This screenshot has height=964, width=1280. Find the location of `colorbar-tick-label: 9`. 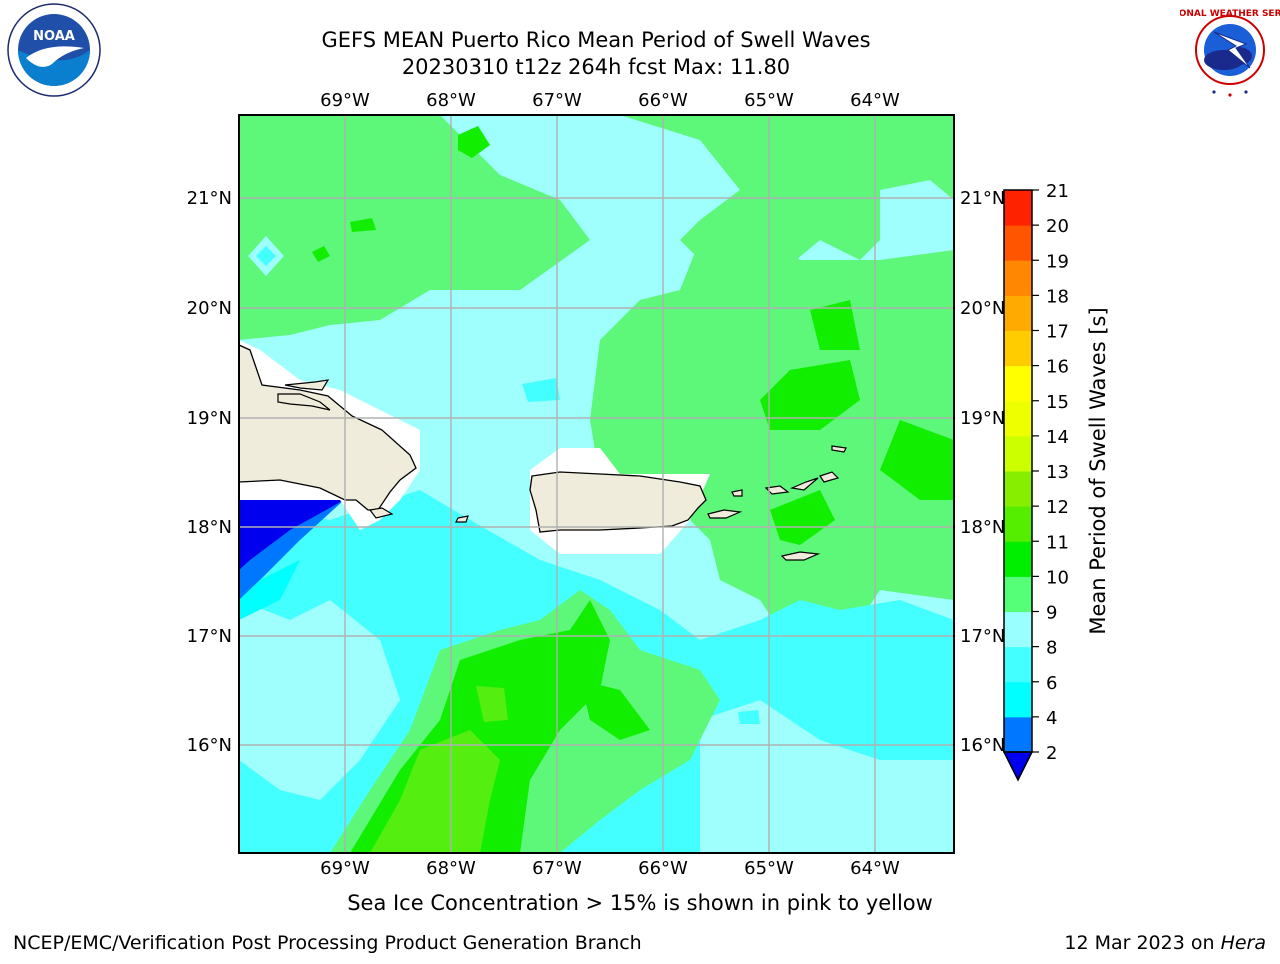

colorbar-tick-label: 9 is located at coordinates (1051, 613).